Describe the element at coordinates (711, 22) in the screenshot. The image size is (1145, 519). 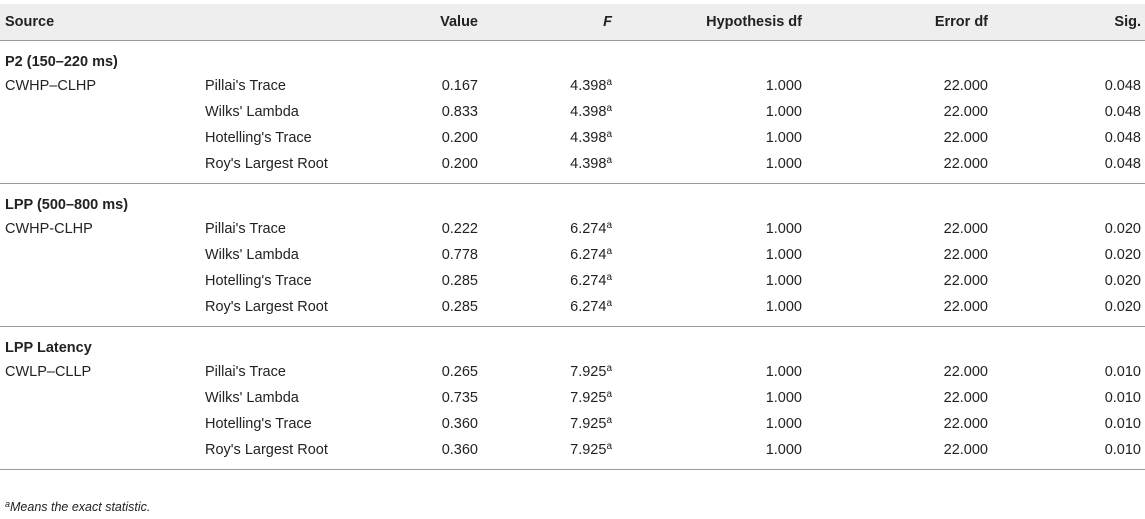
I see `header-hypothesis-df: Hypothesis df` at that location.